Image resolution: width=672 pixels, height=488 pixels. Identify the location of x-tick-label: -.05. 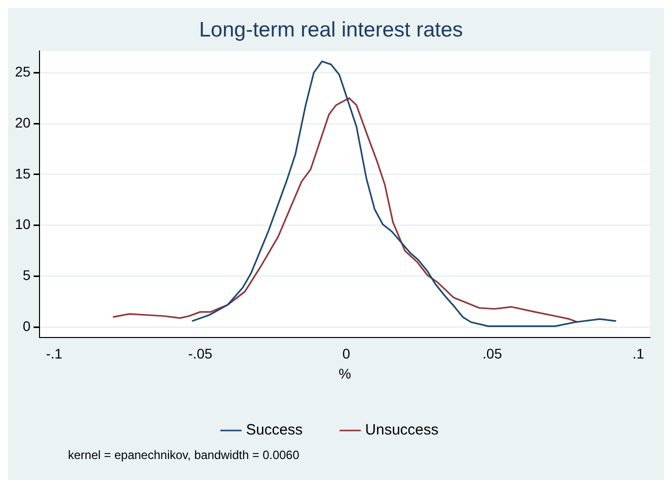
(200, 354).